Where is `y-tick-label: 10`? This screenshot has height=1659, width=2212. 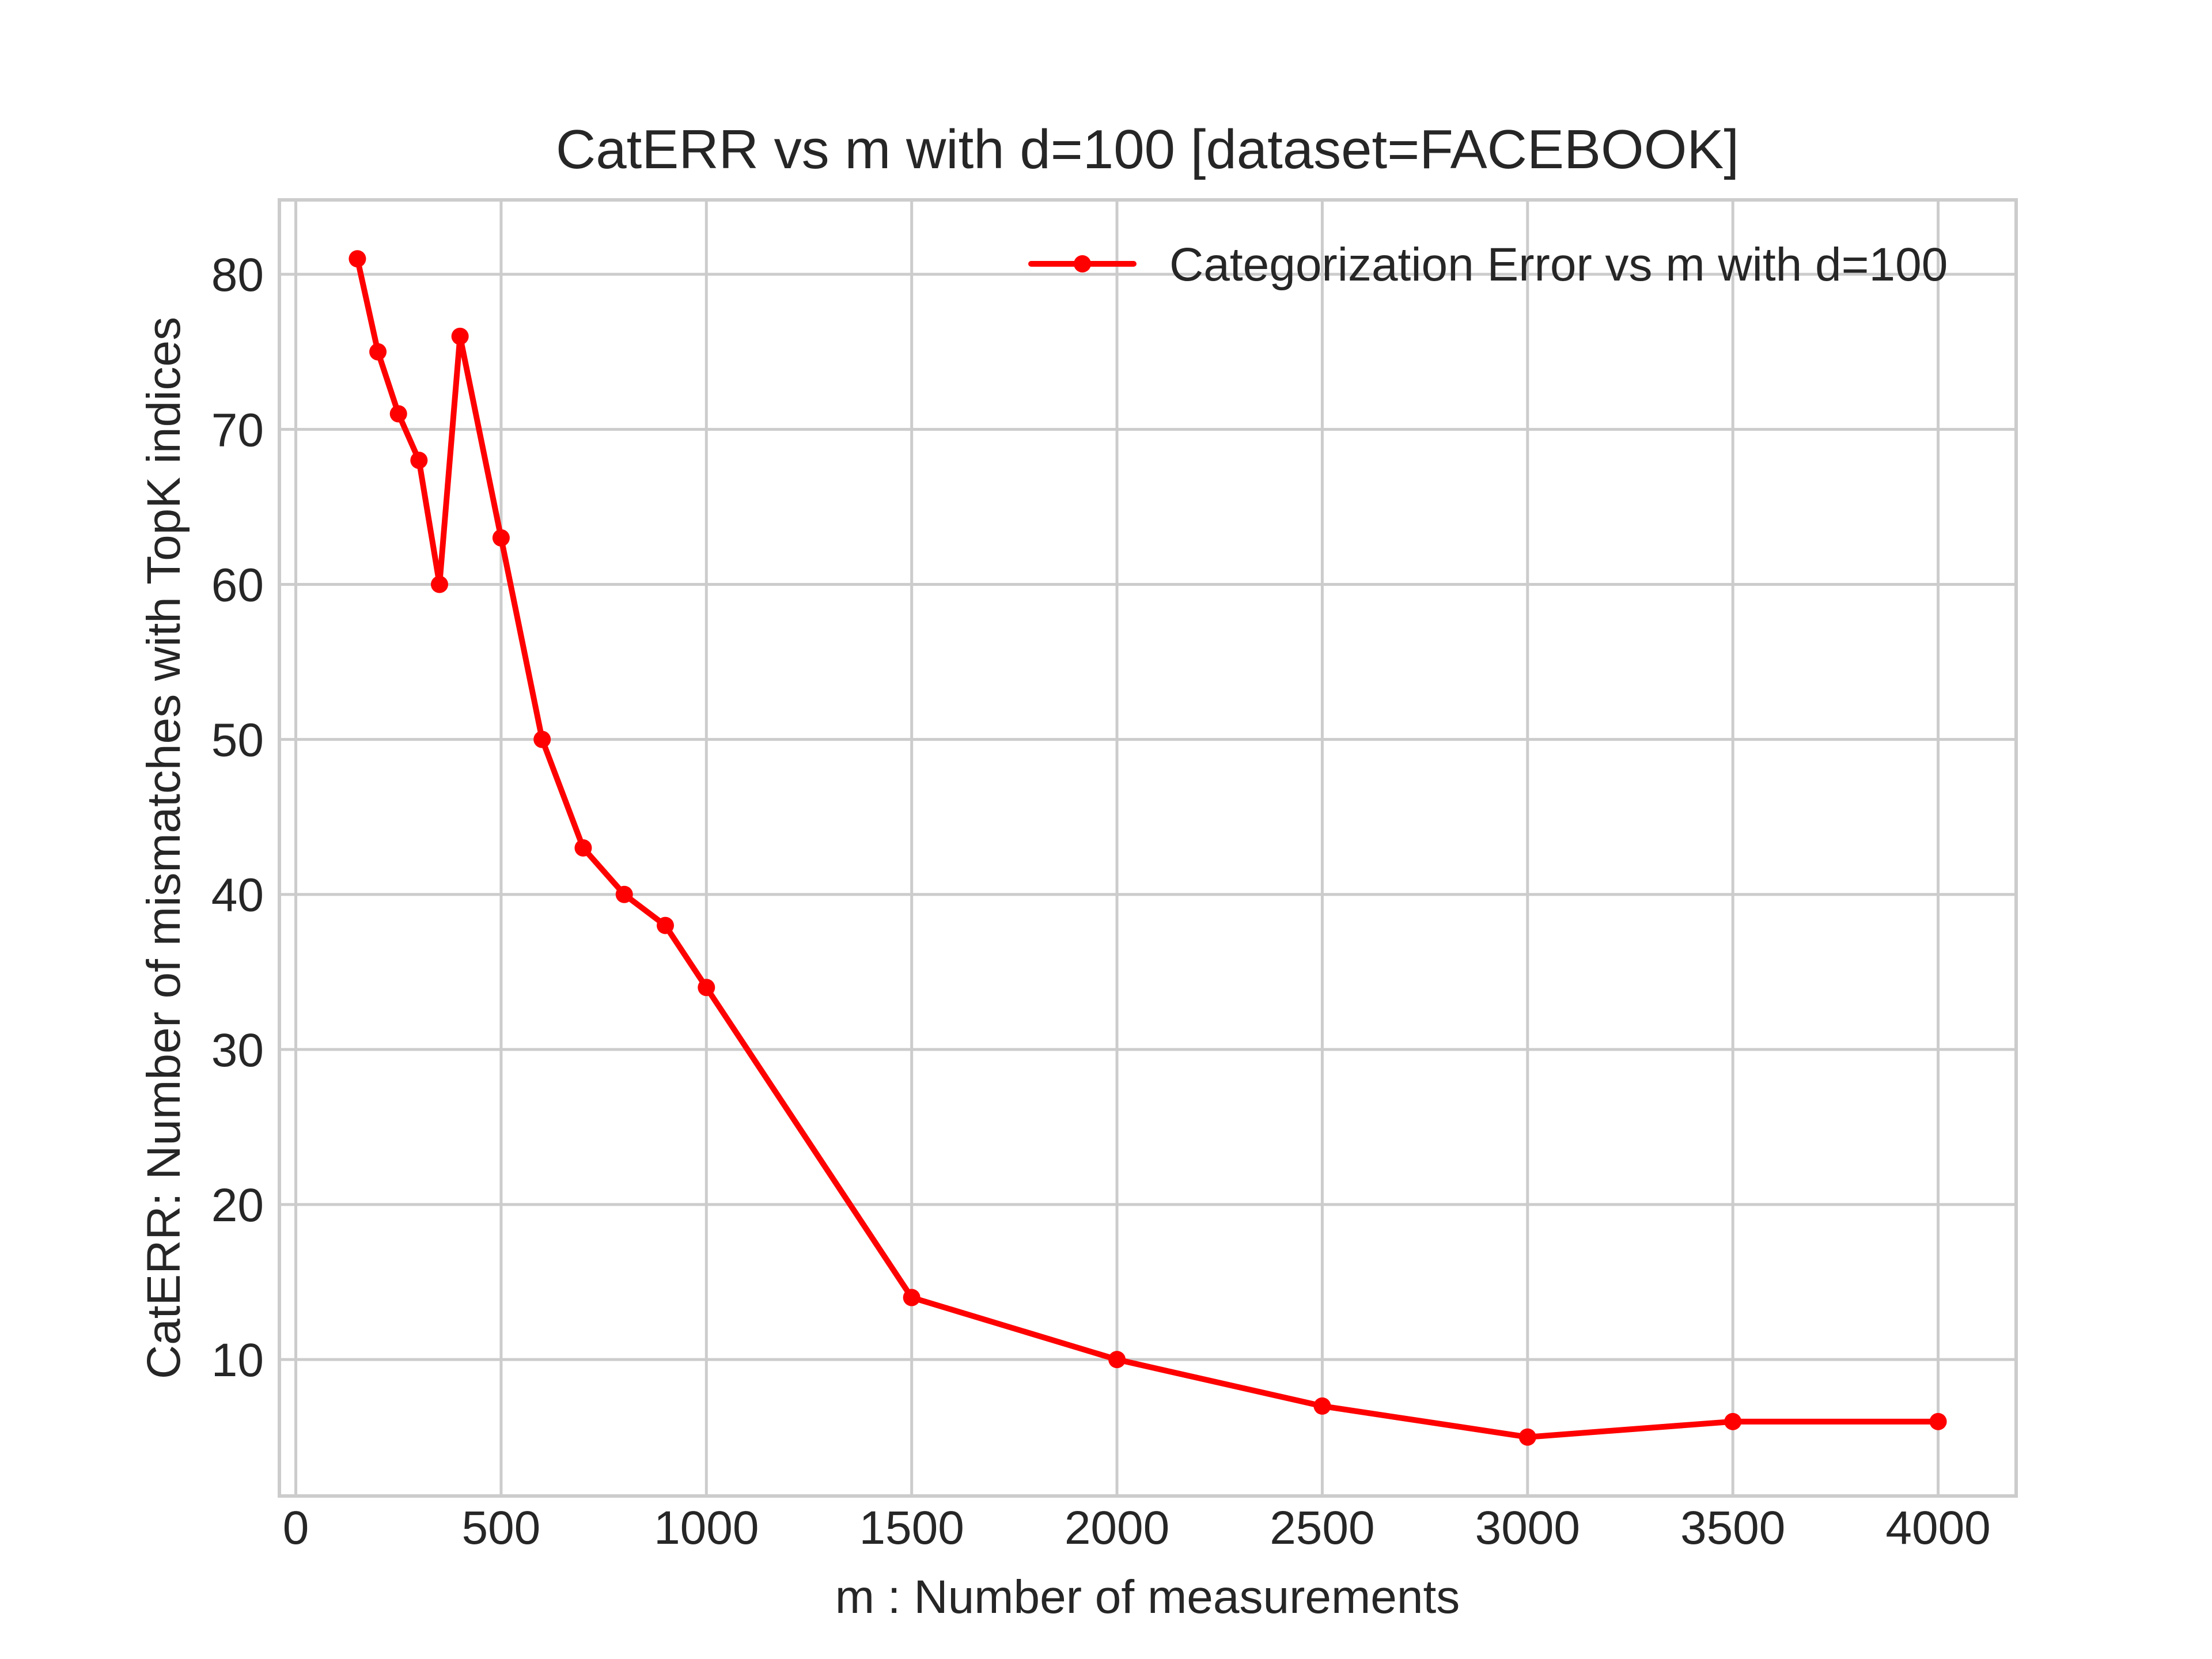 y-tick-label: 10 is located at coordinates (237, 1360).